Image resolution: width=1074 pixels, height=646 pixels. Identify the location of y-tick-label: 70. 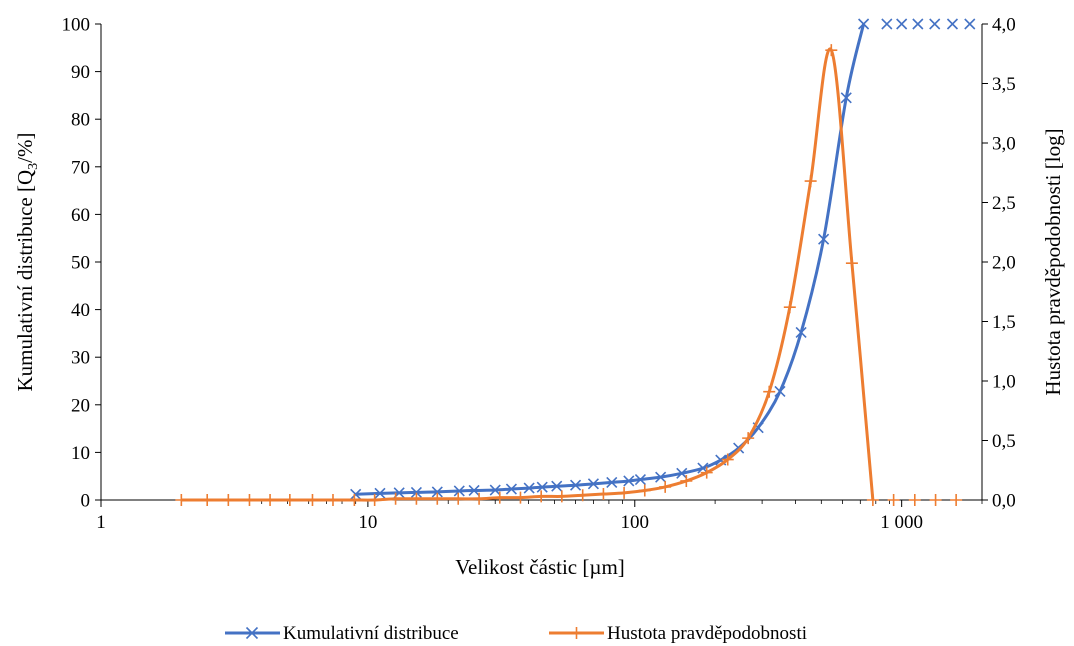
(80, 167).